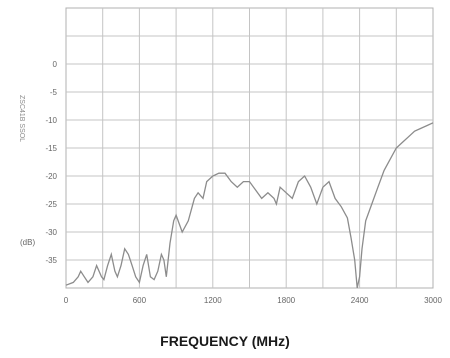 The width and height of the screenshot is (450, 358). Describe the element at coordinates (51, 120) in the screenshot. I see `y-tick-label: -10` at that location.